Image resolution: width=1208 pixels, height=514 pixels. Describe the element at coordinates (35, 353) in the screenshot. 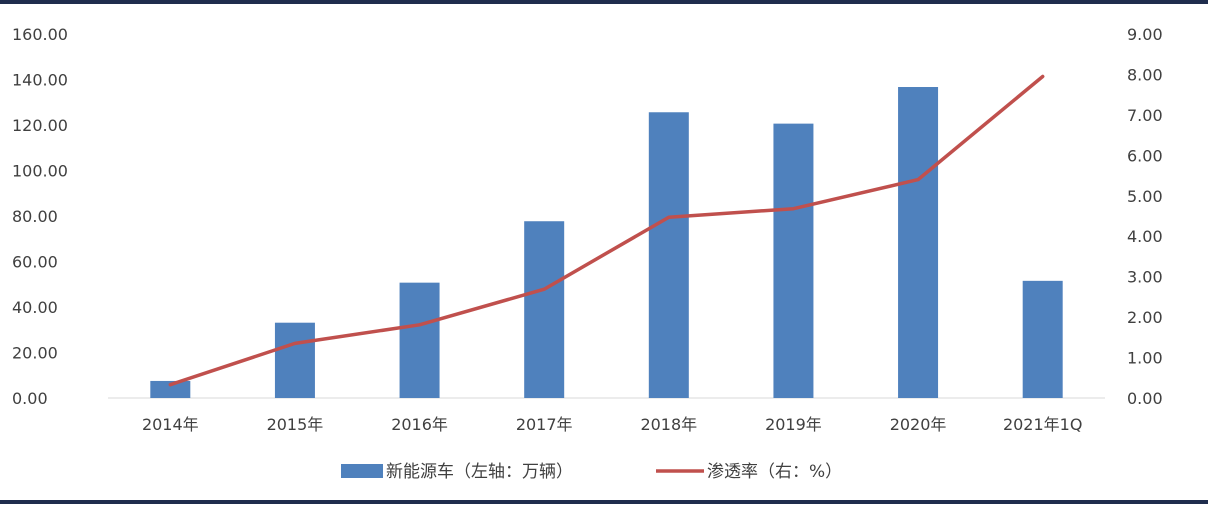

I see `left-tick-label: 20.00` at that location.